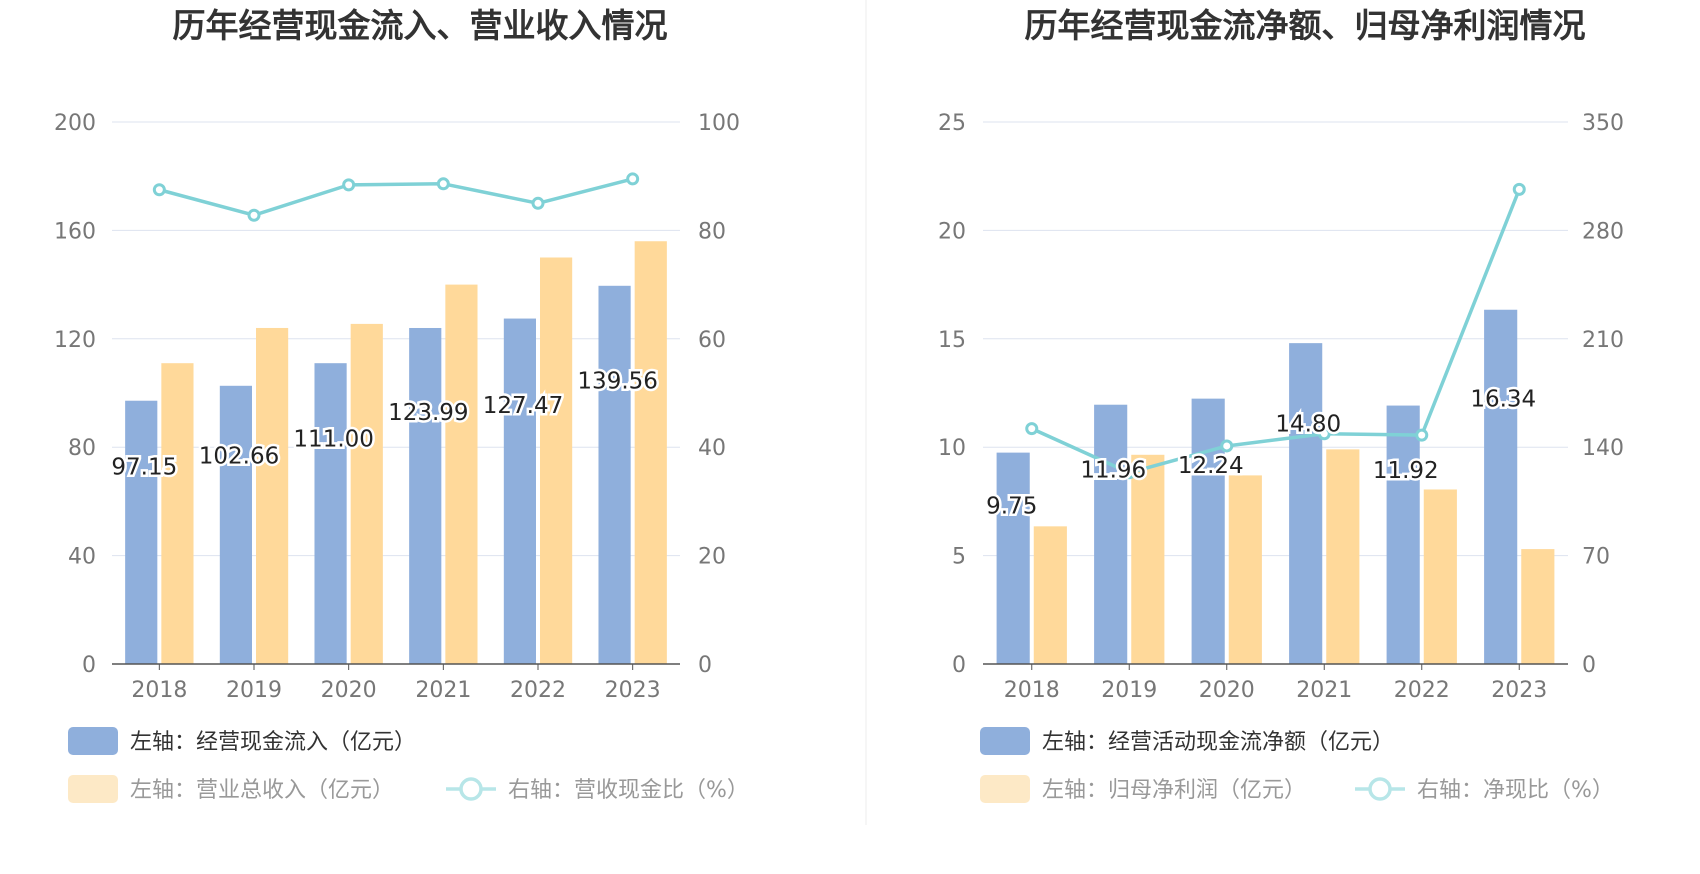  I want to click on bar-data-label: 9.75, so click(1011, 506).